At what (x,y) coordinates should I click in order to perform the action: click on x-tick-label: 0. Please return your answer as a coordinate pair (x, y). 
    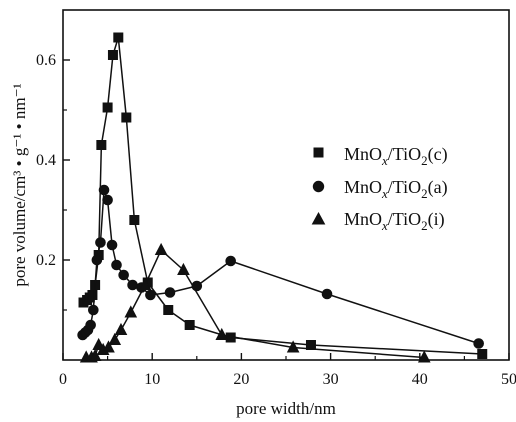
    Looking at the image, I should click on (63, 379).